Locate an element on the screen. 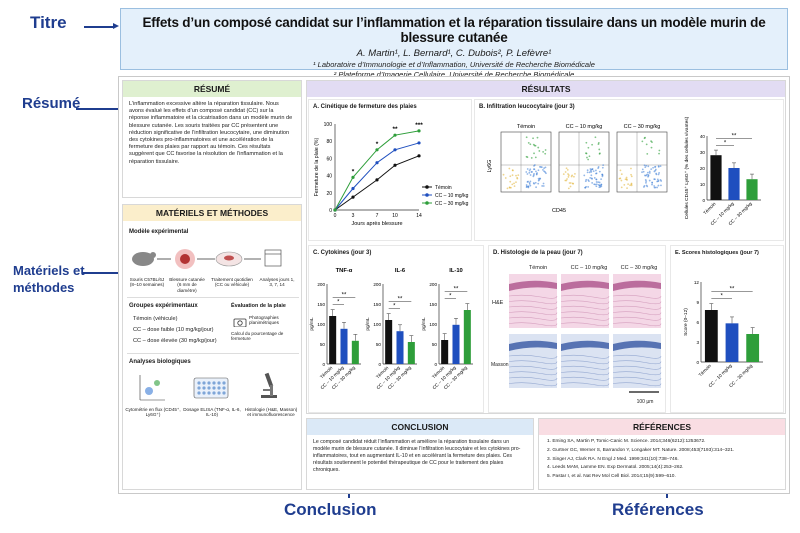  y-tick-label: 30 is located at coordinates (703, 152).